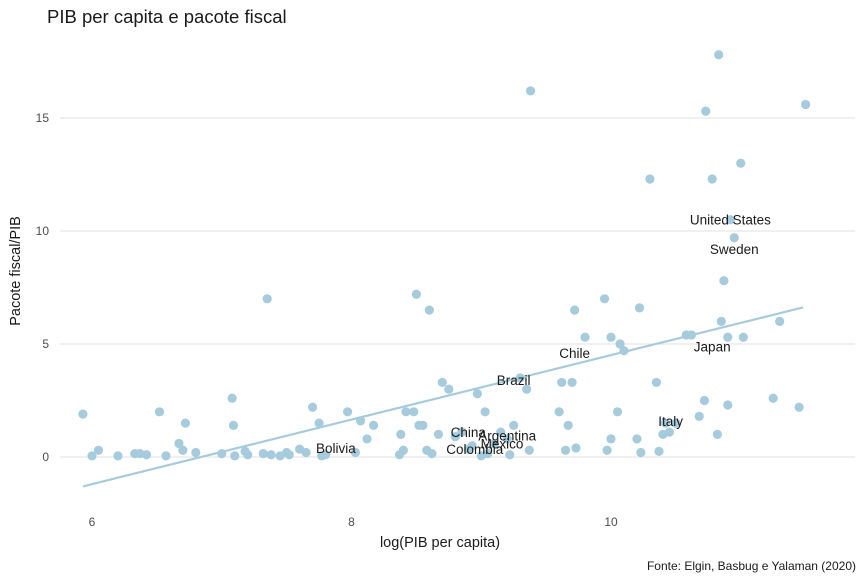  I want to click on y-tick-label: 0, so click(45, 457).